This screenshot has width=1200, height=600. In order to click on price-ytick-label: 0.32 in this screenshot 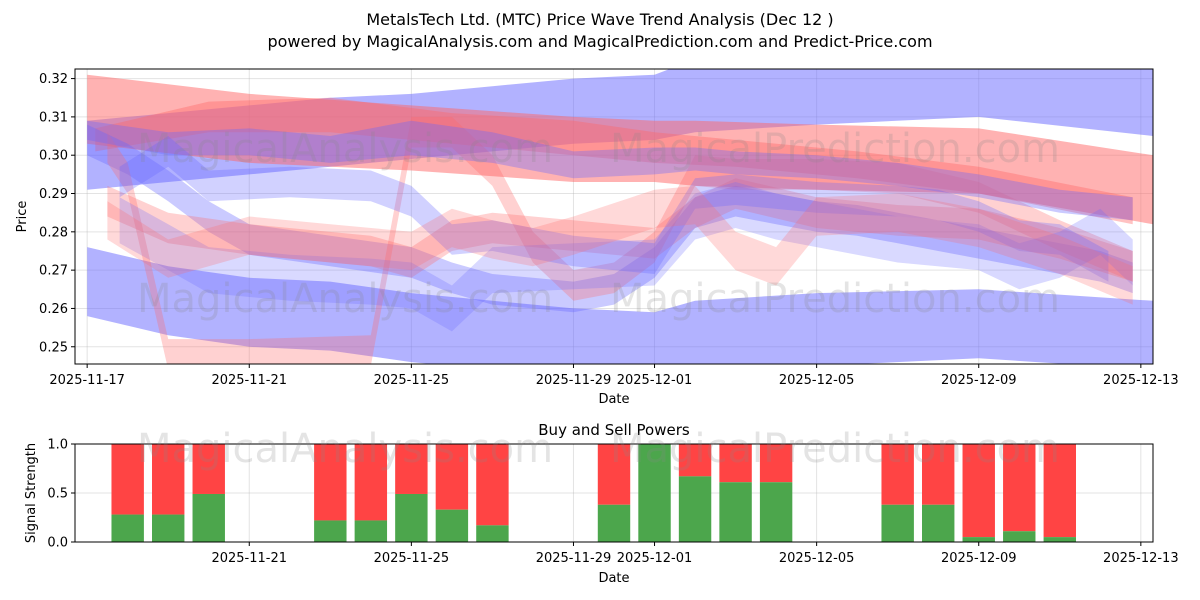, I will do `click(53, 79)`.